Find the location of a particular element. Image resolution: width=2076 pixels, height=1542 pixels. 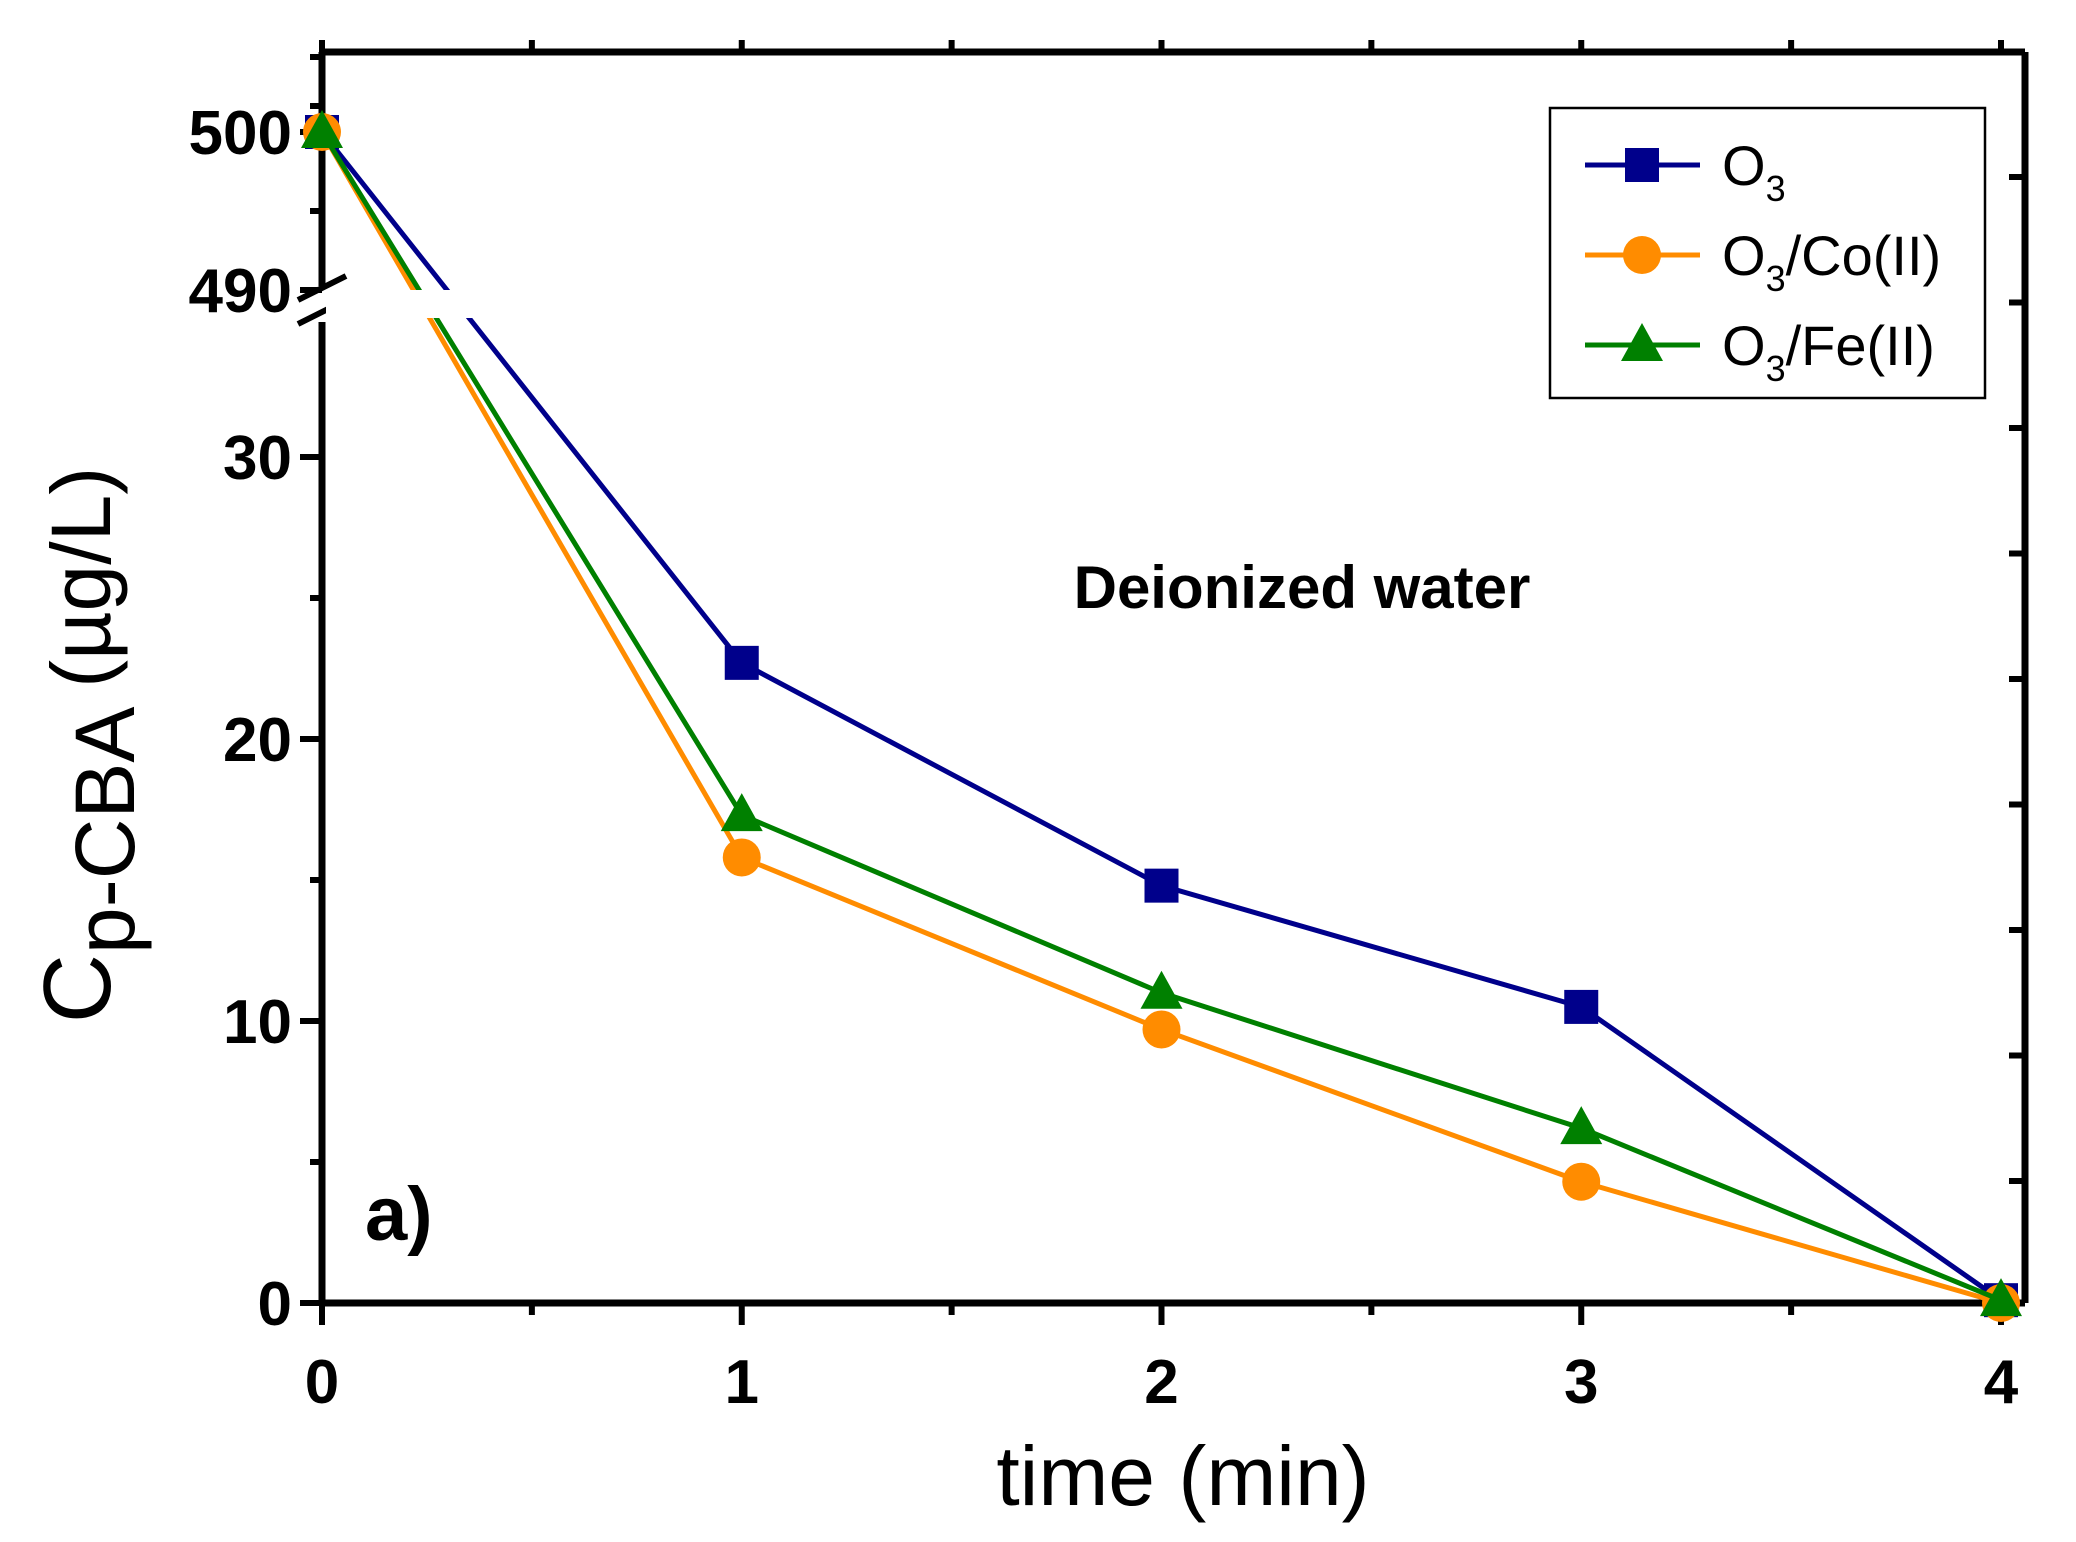

x-tick-label: 0 is located at coordinates (322, 1382).